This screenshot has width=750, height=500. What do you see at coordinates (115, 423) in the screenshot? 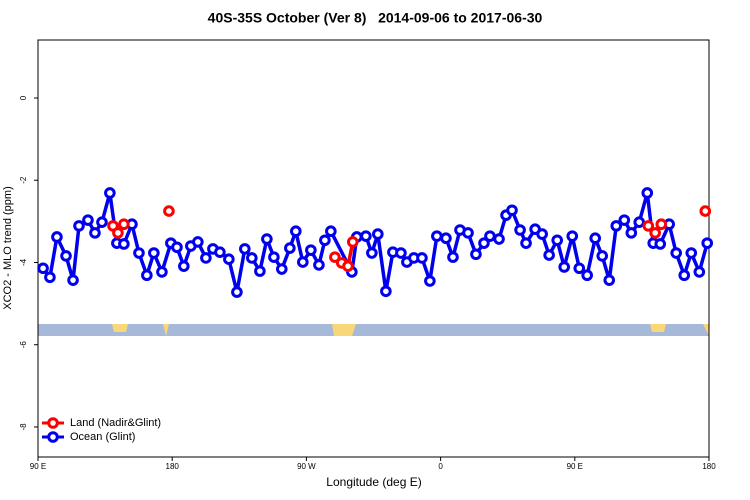
I see `legend-label: Land (Nadir&Glint)` at bounding box center [115, 423].